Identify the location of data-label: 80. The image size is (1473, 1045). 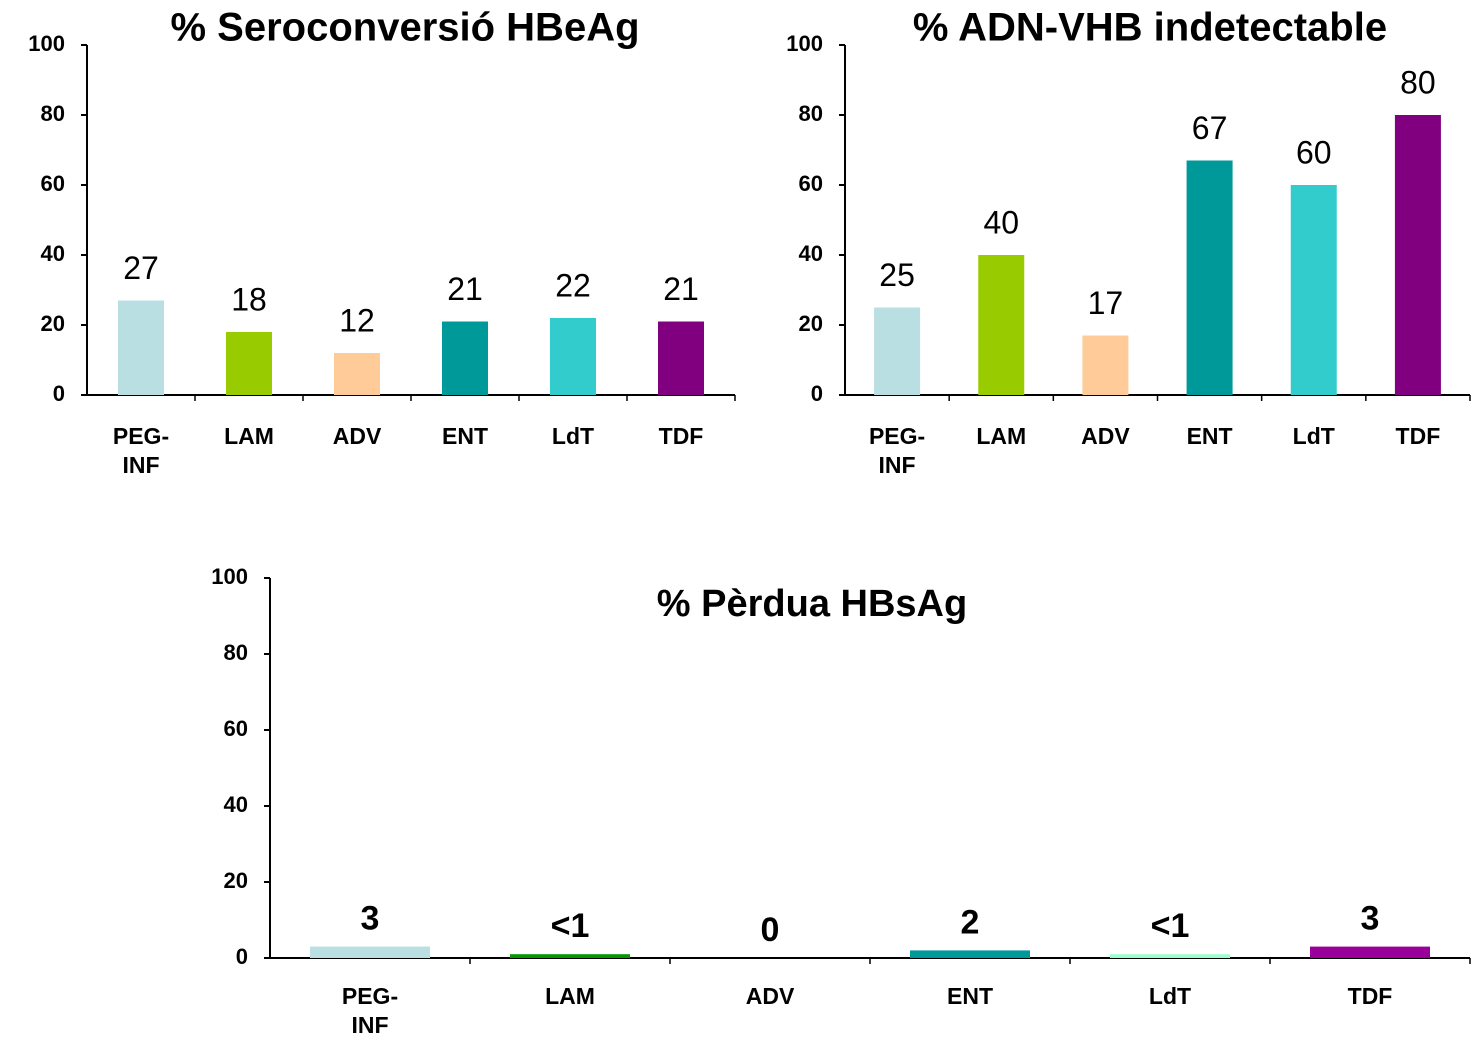
(1418, 82).